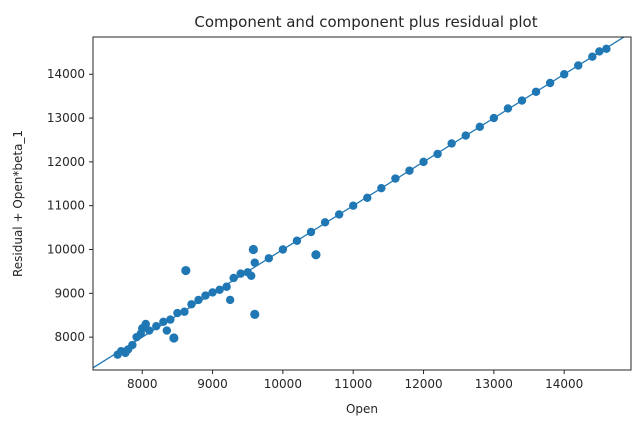 The height and width of the screenshot is (432, 642). What do you see at coordinates (212, 384) in the screenshot?
I see `x-tick-label: 9000` at bounding box center [212, 384].